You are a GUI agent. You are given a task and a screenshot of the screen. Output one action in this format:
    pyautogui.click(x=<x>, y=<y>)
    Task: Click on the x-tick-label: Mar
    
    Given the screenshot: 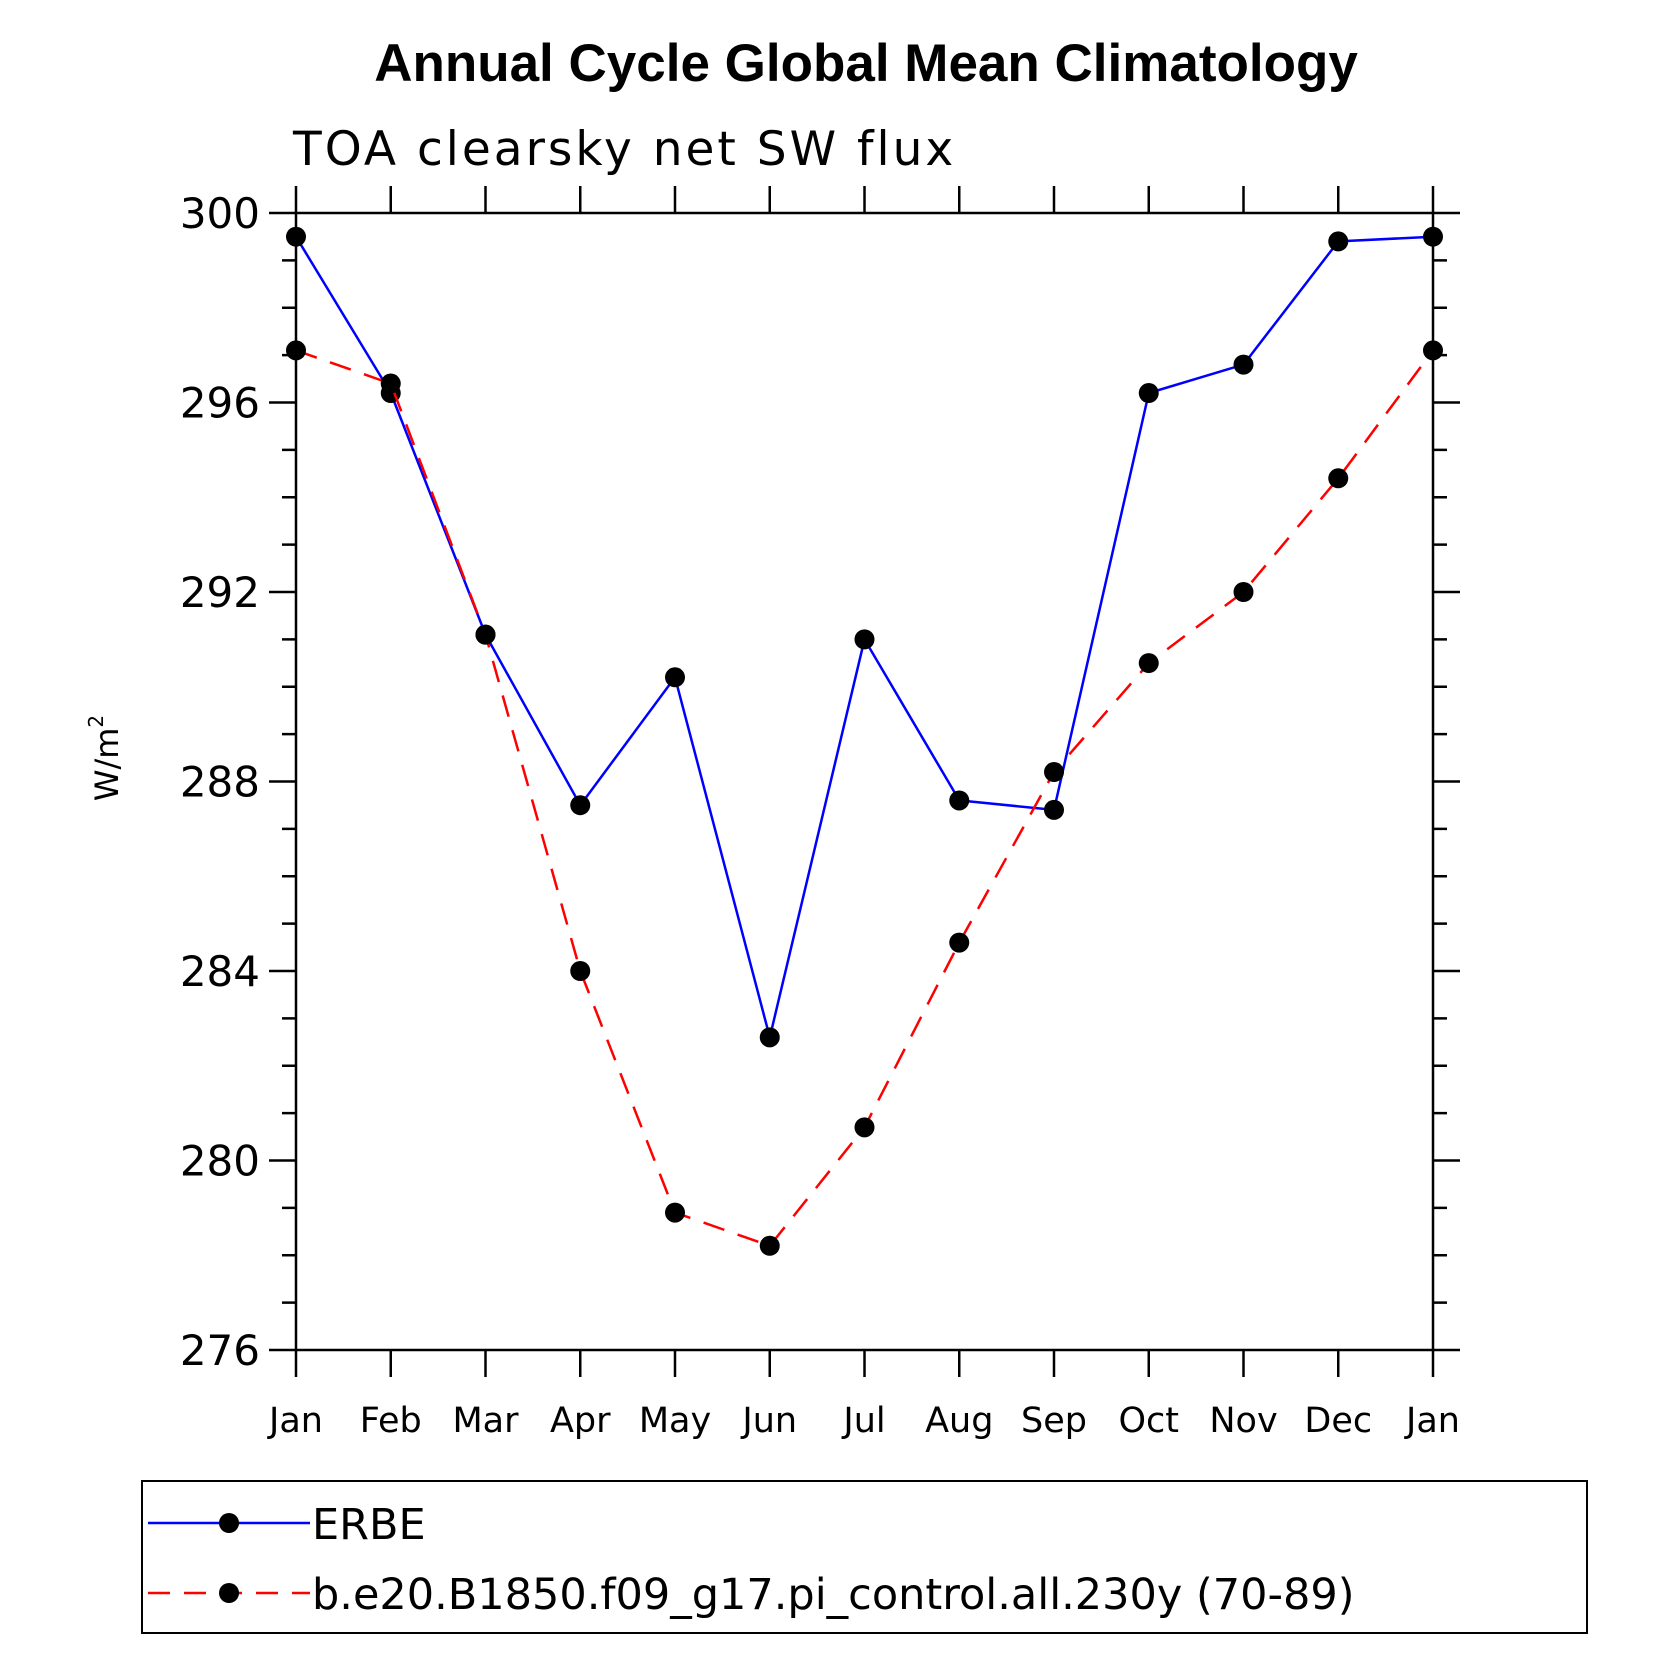 What is the action you would take?
    pyautogui.click(x=485, y=1421)
    